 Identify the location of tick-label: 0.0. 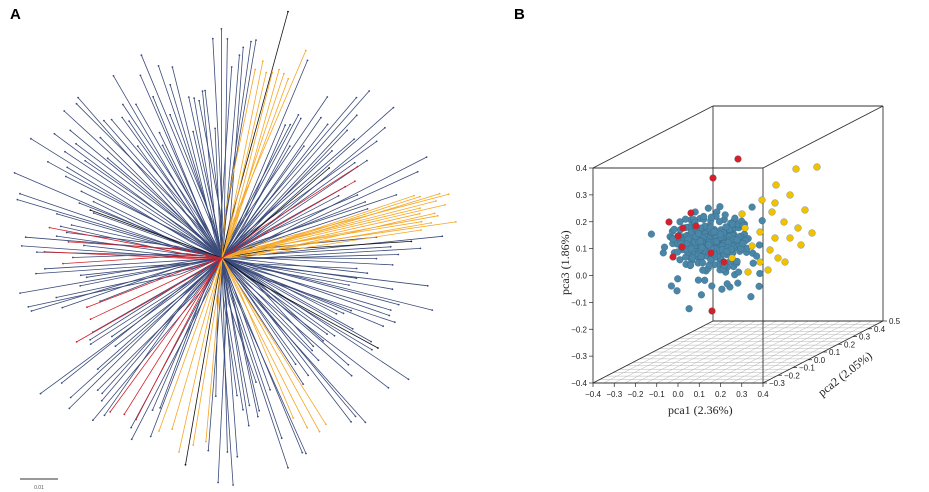
(678, 394).